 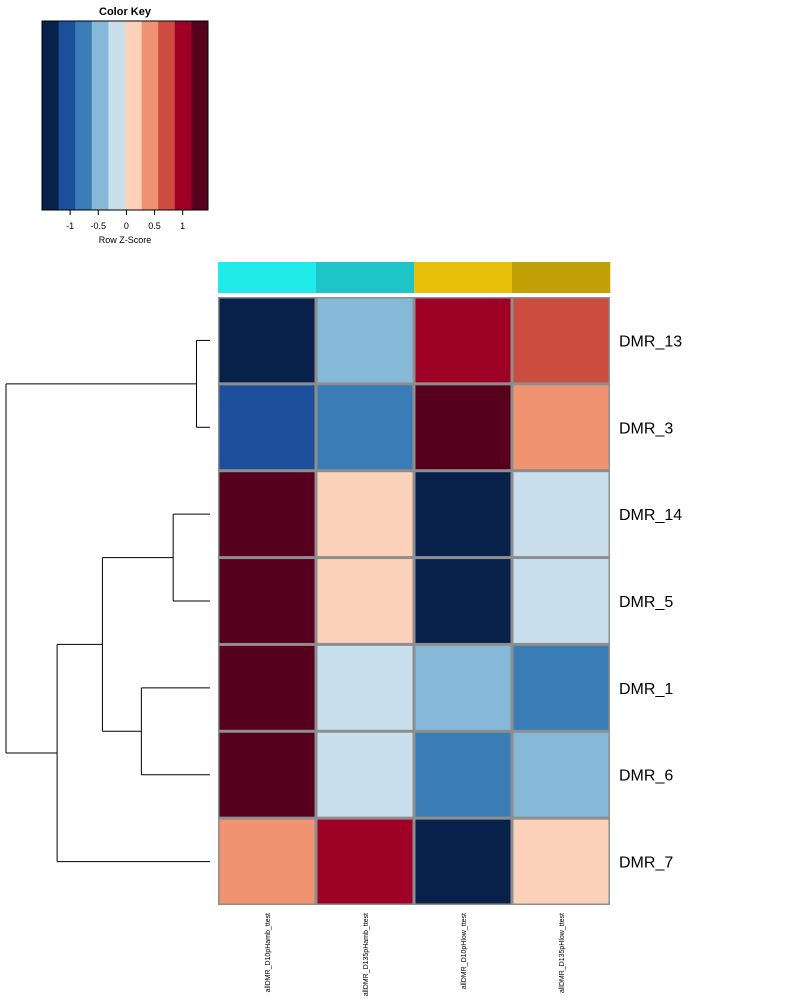 I want to click on row-label: DMR_3, so click(x=646, y=428).